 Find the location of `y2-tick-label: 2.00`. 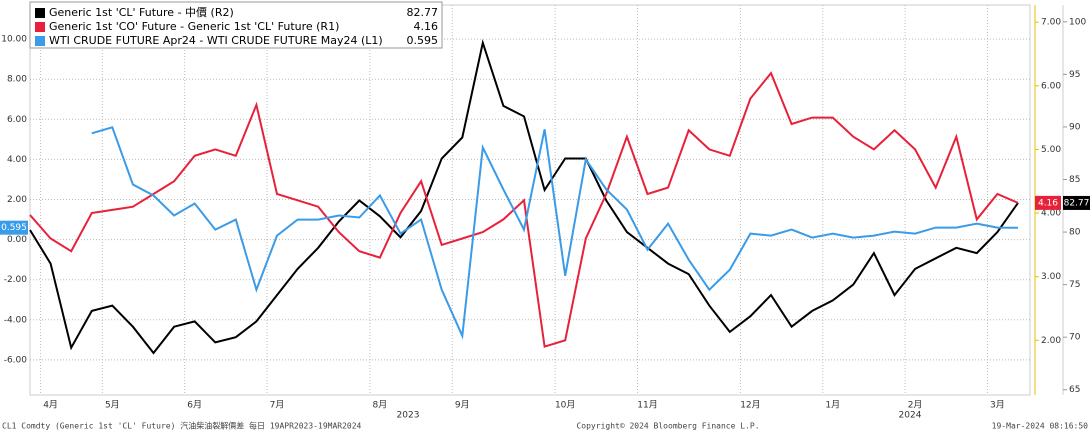

y2-tick-label: 2.00 is located at coordinates (1051, 341).